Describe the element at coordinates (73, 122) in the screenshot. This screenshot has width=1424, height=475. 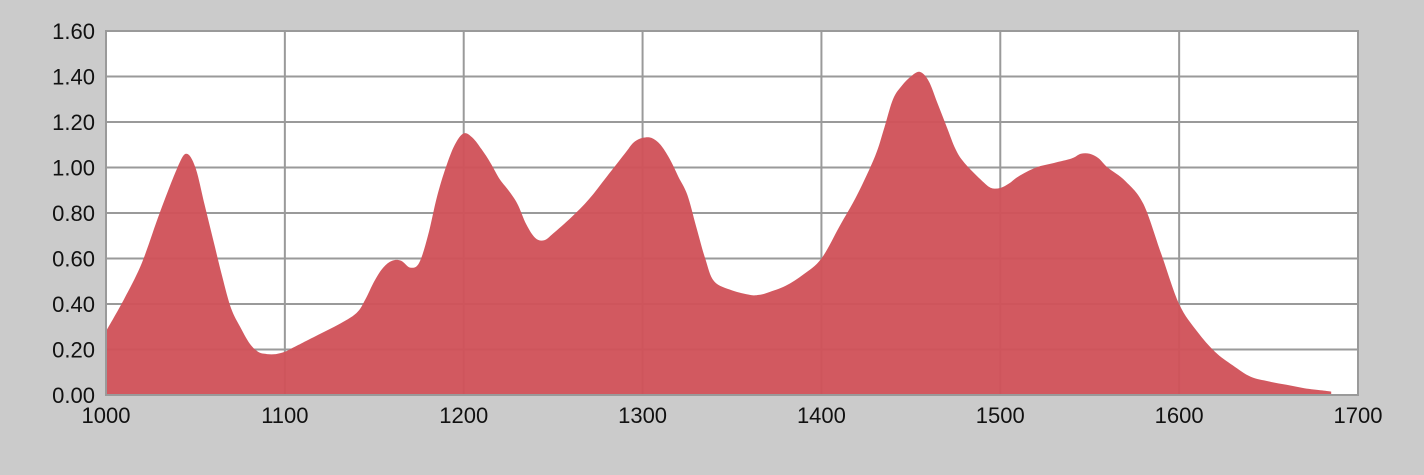
I see `y-tick-label: 1.20` at that location.